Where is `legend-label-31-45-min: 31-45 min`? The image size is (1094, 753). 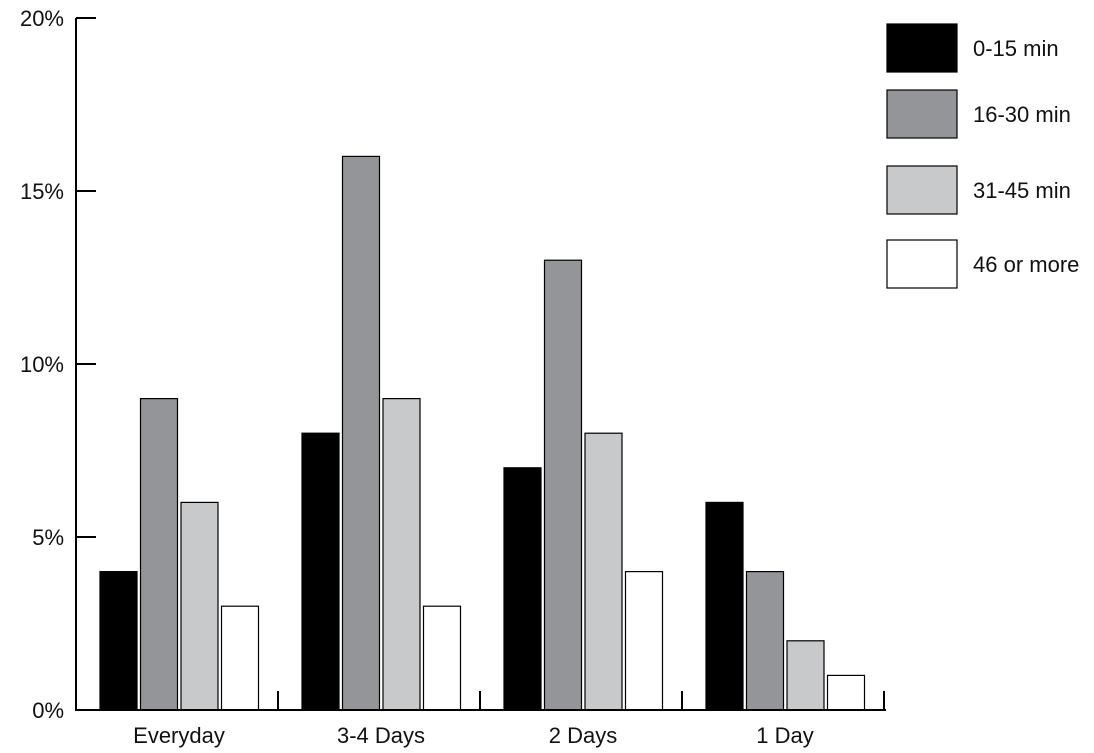 legend-label-31-45-min: 31-45 min is located at coordinates (1022, 190).